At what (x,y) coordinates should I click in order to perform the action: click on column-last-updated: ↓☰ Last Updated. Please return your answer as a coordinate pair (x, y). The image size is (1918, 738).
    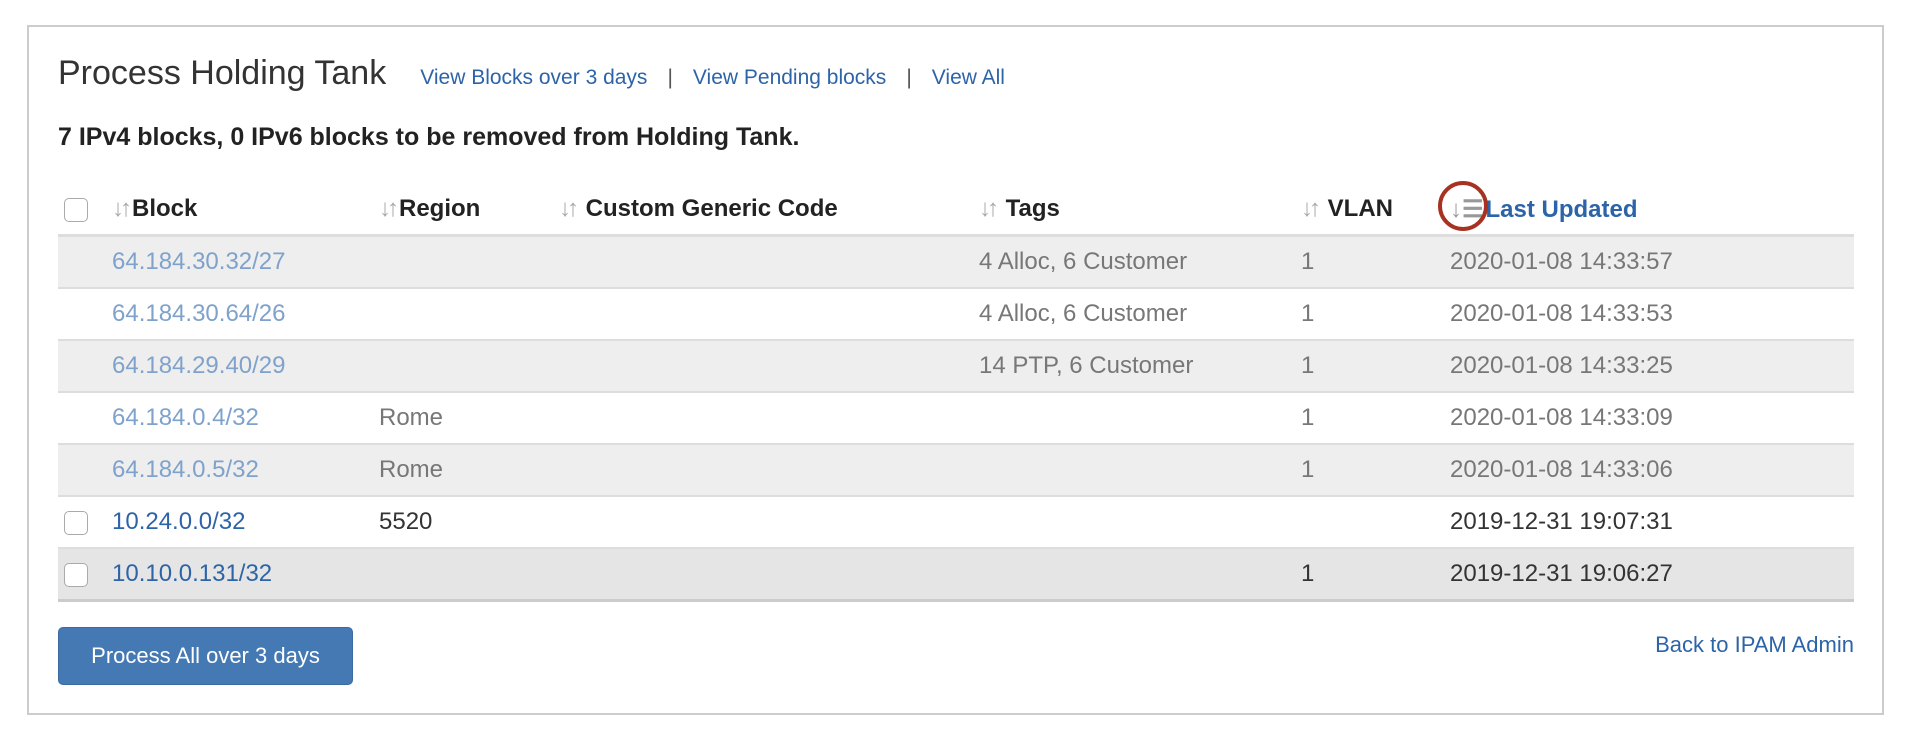
    Looking at the image, I should click on (1646, 208).